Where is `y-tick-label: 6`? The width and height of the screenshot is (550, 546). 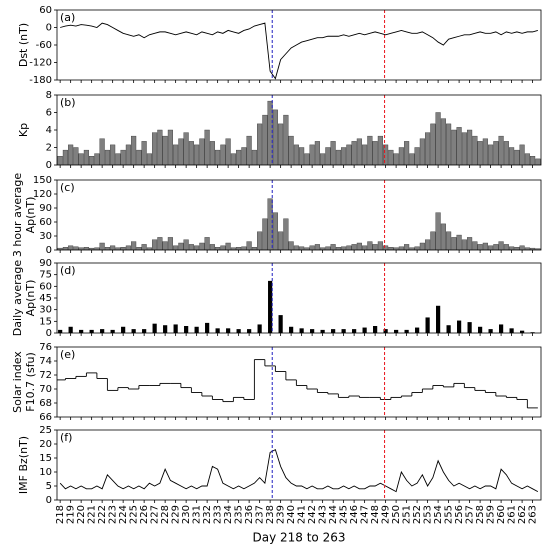 y-tick-label: 6 is located at coordinates (49, 113).